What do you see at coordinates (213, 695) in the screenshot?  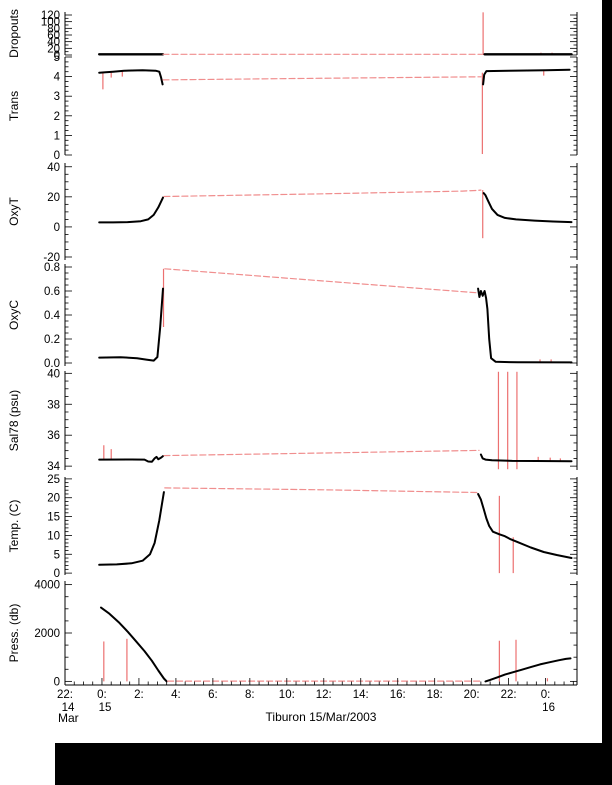 I see `svg-text: 6:` at bounding box center [213, 695].